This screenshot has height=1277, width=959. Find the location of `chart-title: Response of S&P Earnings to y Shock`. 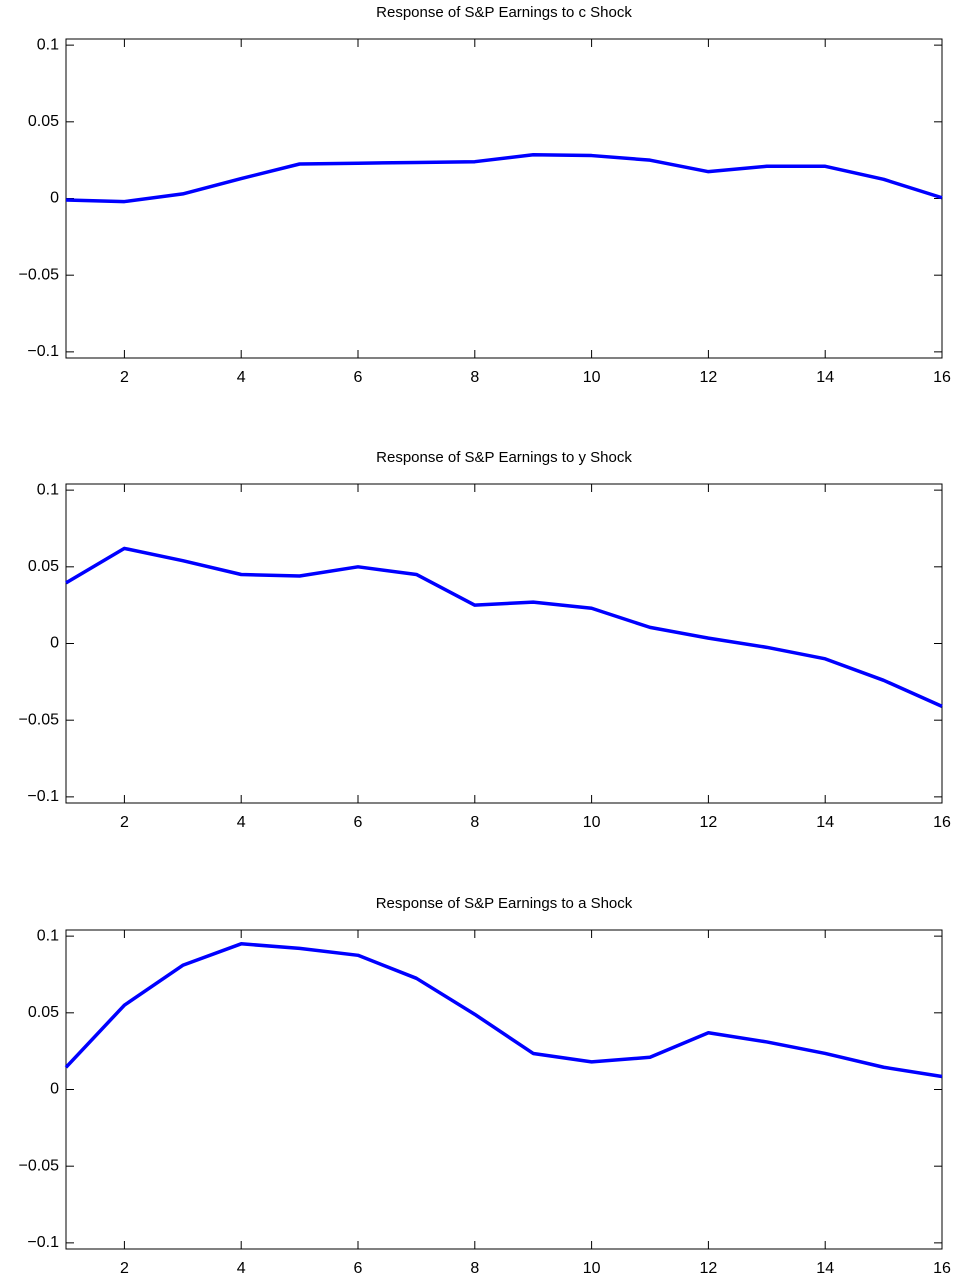

chart-title: Response of S&P Earnings to y Shock is located at coordinates (504, 457).